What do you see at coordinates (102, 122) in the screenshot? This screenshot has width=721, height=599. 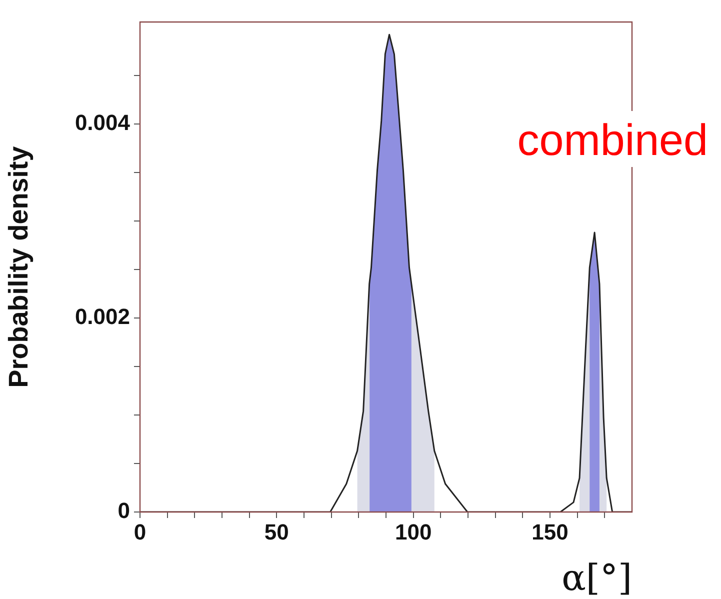 I see `y-tick-label: 0.004` at bounding box center [102, 122].